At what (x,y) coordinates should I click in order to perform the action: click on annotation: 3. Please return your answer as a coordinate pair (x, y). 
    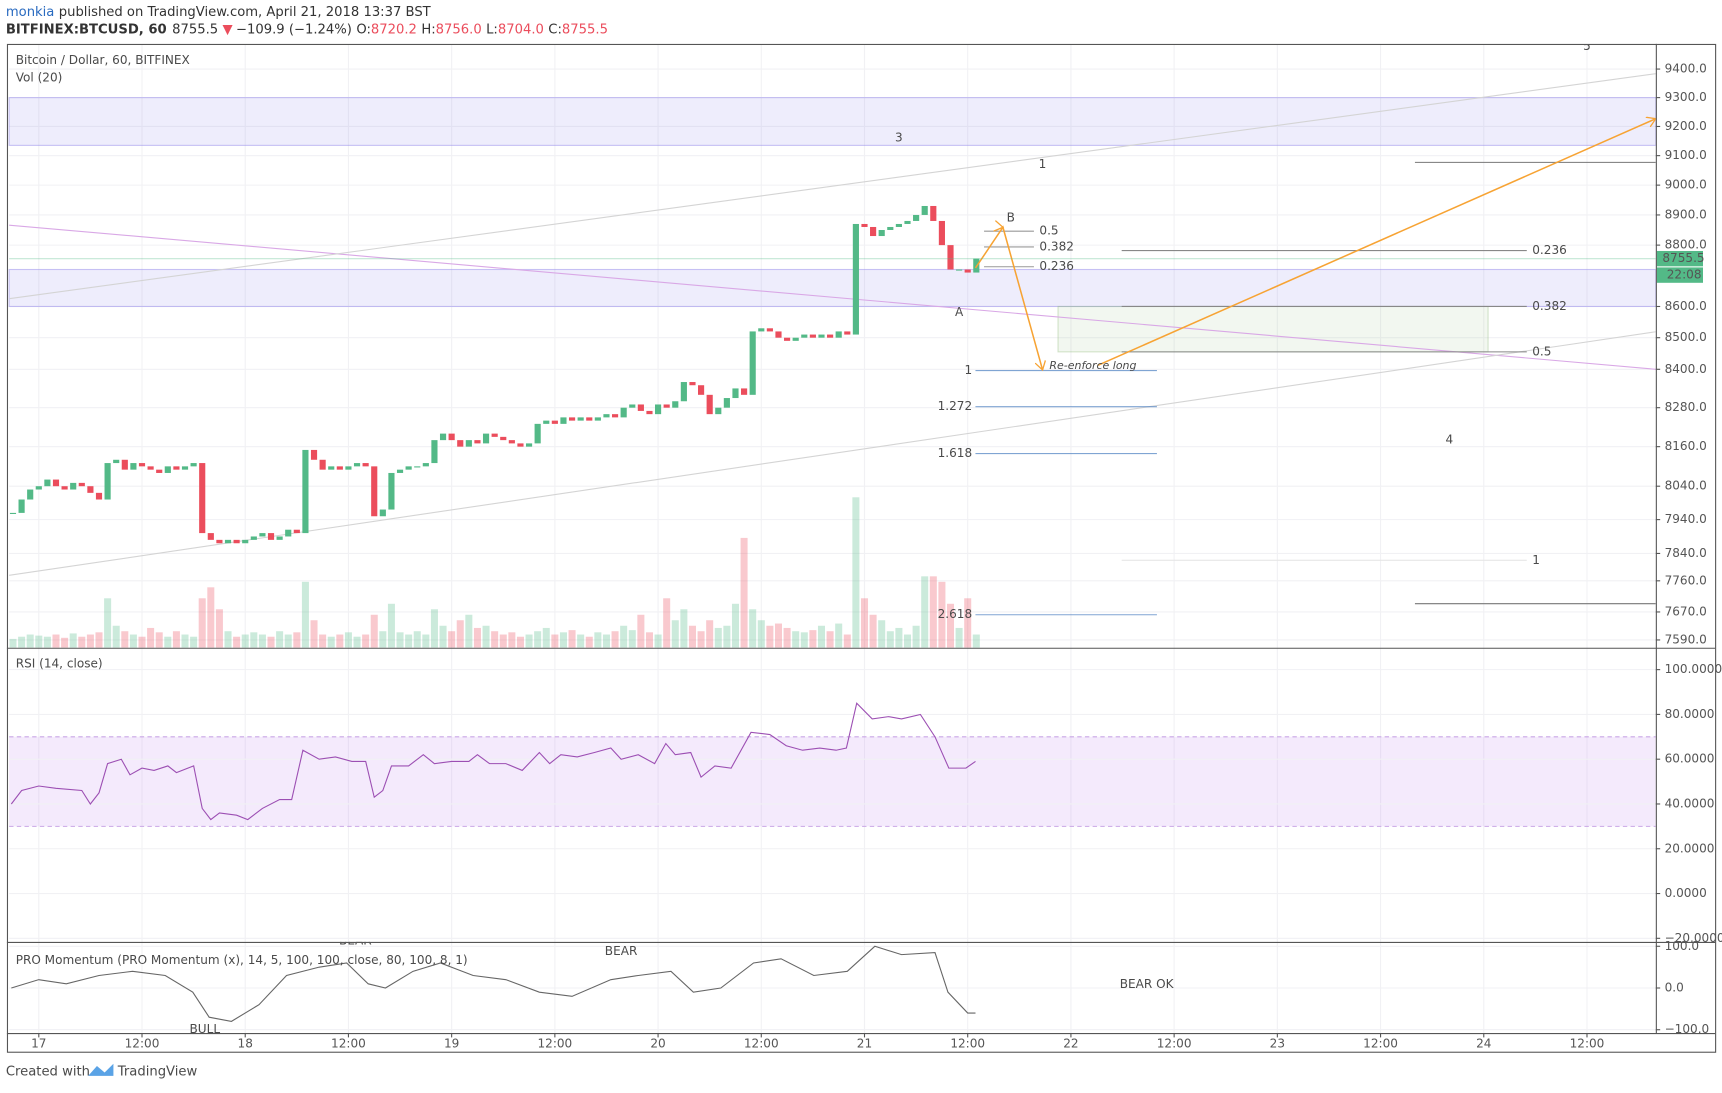
    Looking at the image, I should click on (899, 138).